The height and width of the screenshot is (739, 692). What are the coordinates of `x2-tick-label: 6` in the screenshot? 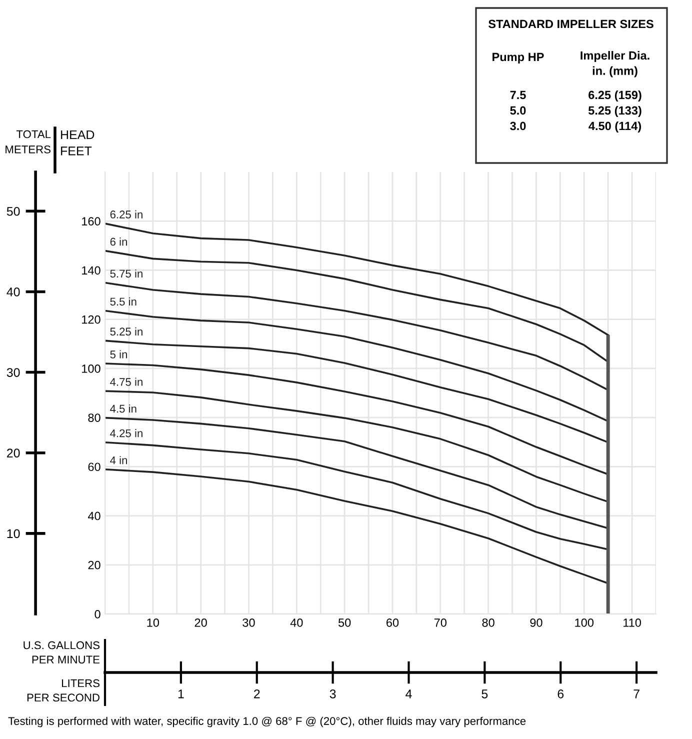 It's located at (561, 693).